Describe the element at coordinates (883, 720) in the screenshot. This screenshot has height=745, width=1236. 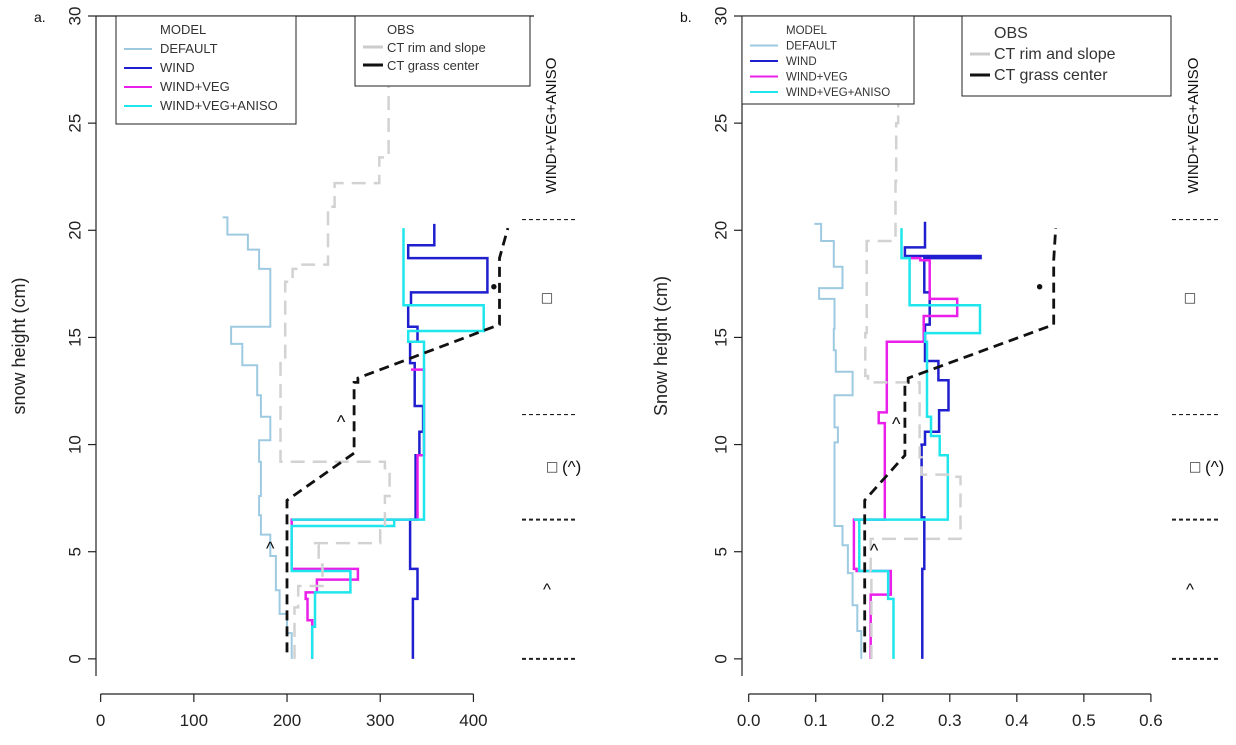
I see `x-tick-label: 0.2` at that location.